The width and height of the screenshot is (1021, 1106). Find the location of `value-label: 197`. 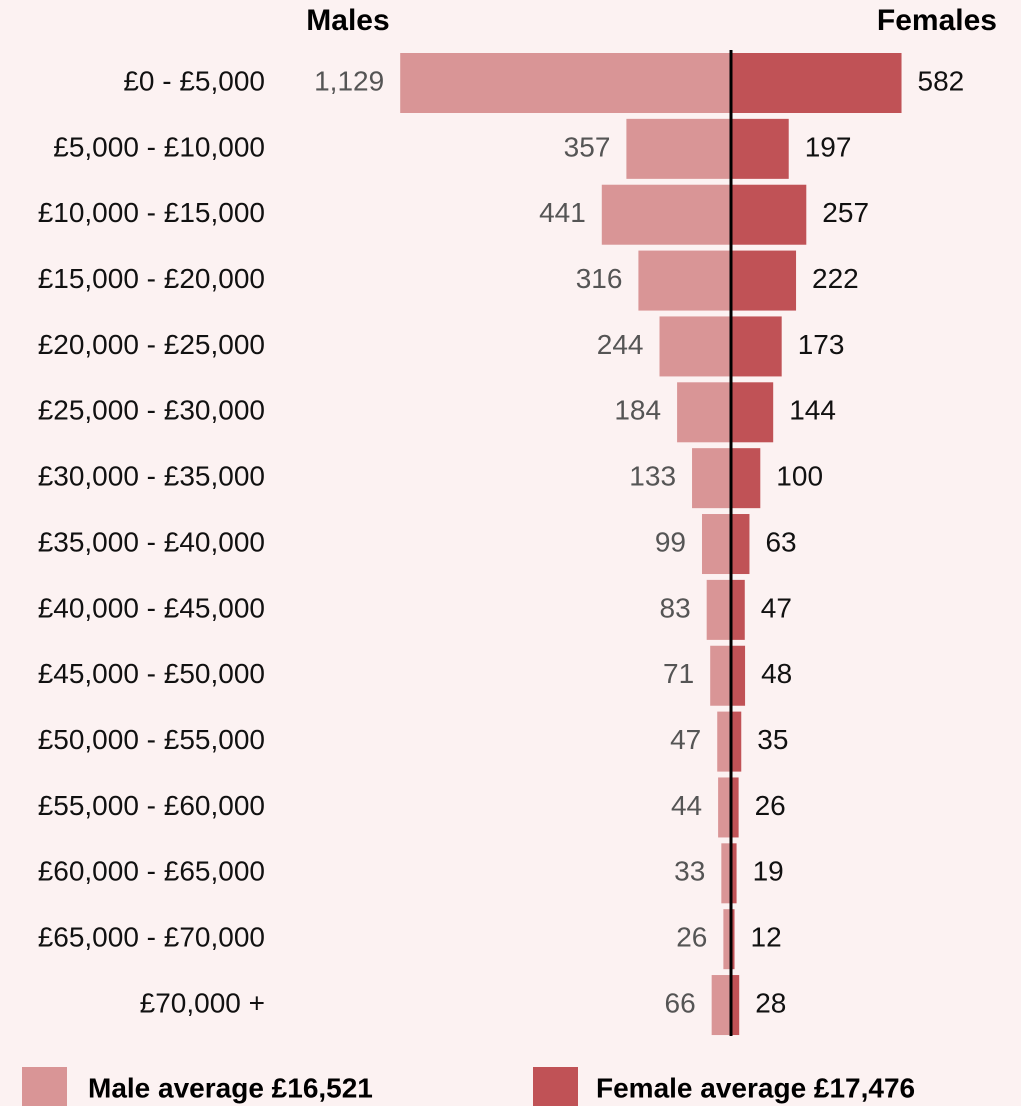

value-label: 197 is located at coordinates (828, 146).